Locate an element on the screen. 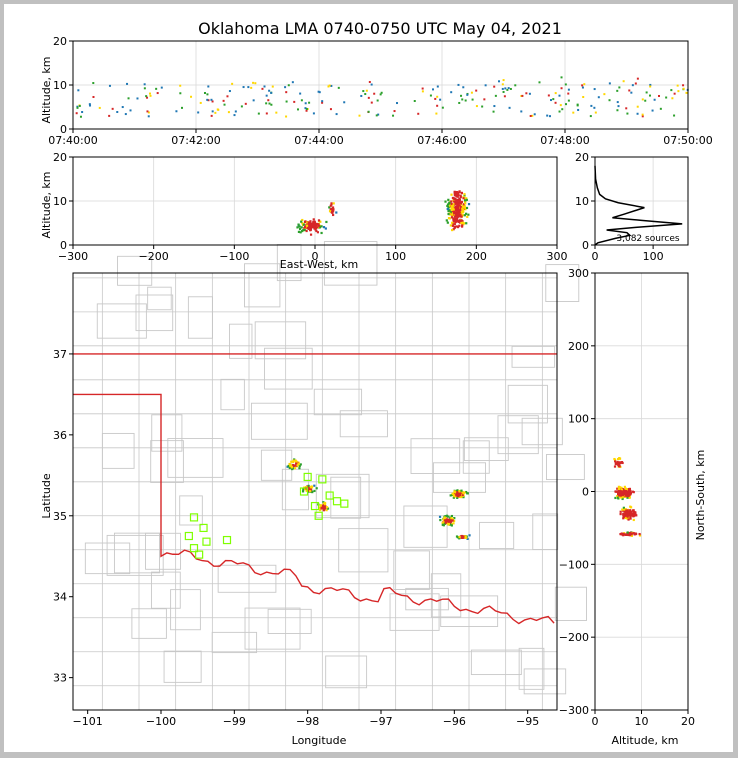 Image resolution: width=738 pixels, height=758 pixels. network-station-marker is located at coordinates (188, 536).